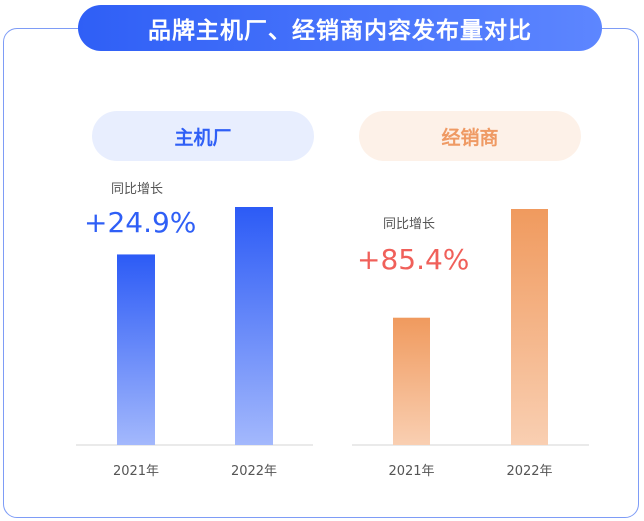 This screenshot has height=521, width=644. Describe the element at coordinates (413, 259) in the screenshot. I see `yoy-value-dealer: +85.4%` at that location.